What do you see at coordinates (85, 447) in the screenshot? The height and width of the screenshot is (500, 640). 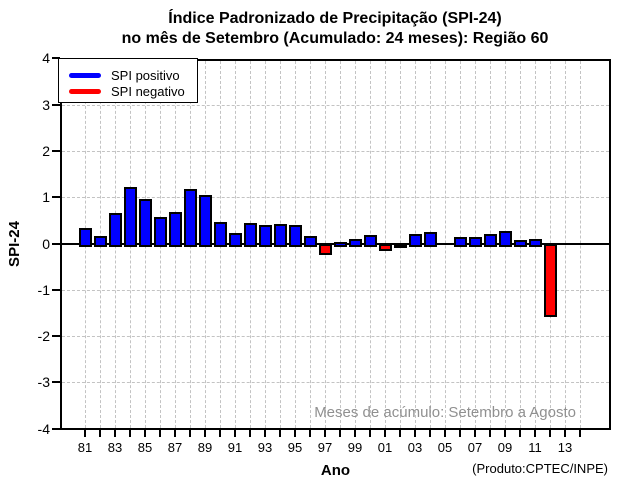 I see `x-tick-label-81: 81` at bounding box center [85, 447].